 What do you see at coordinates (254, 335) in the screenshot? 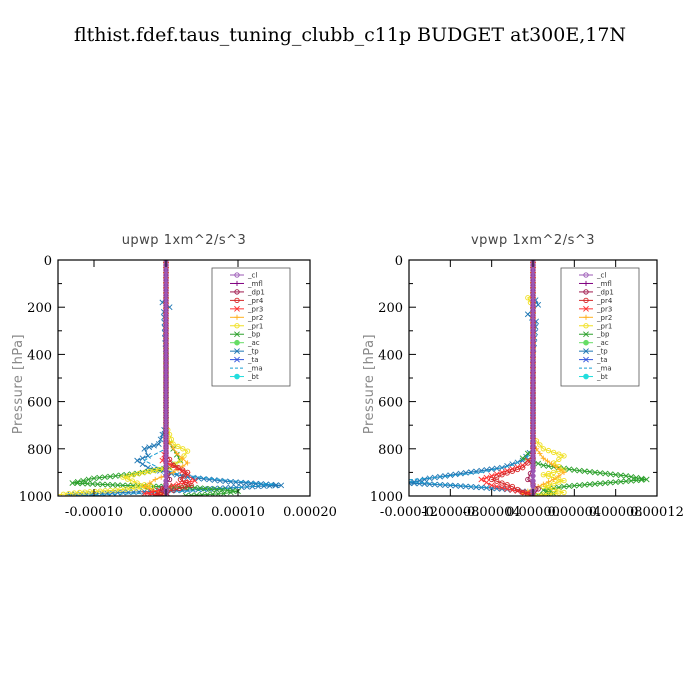
I see `legend-label: _bp` at bounding box center [254, 335].